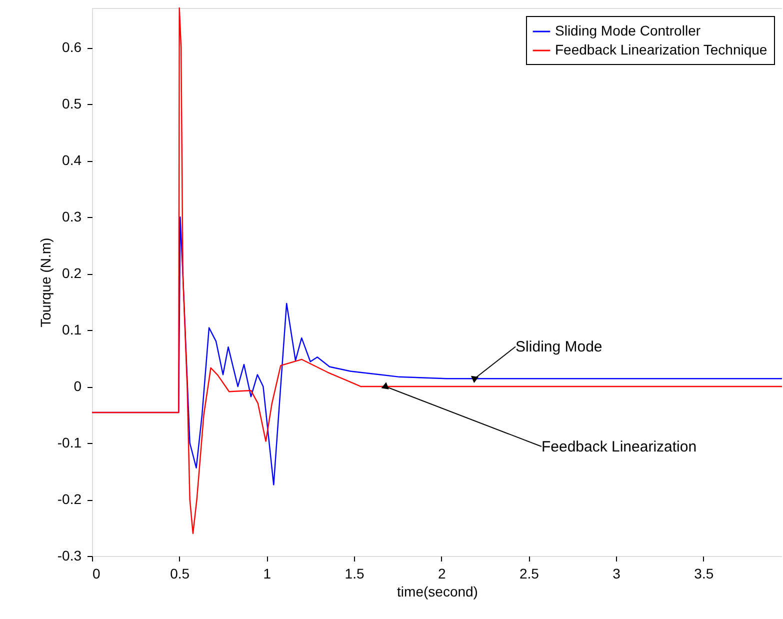 The width and height of the screenshot is (783, 619). I want to click on y-tick-label: 0.6, so click(72, 47).